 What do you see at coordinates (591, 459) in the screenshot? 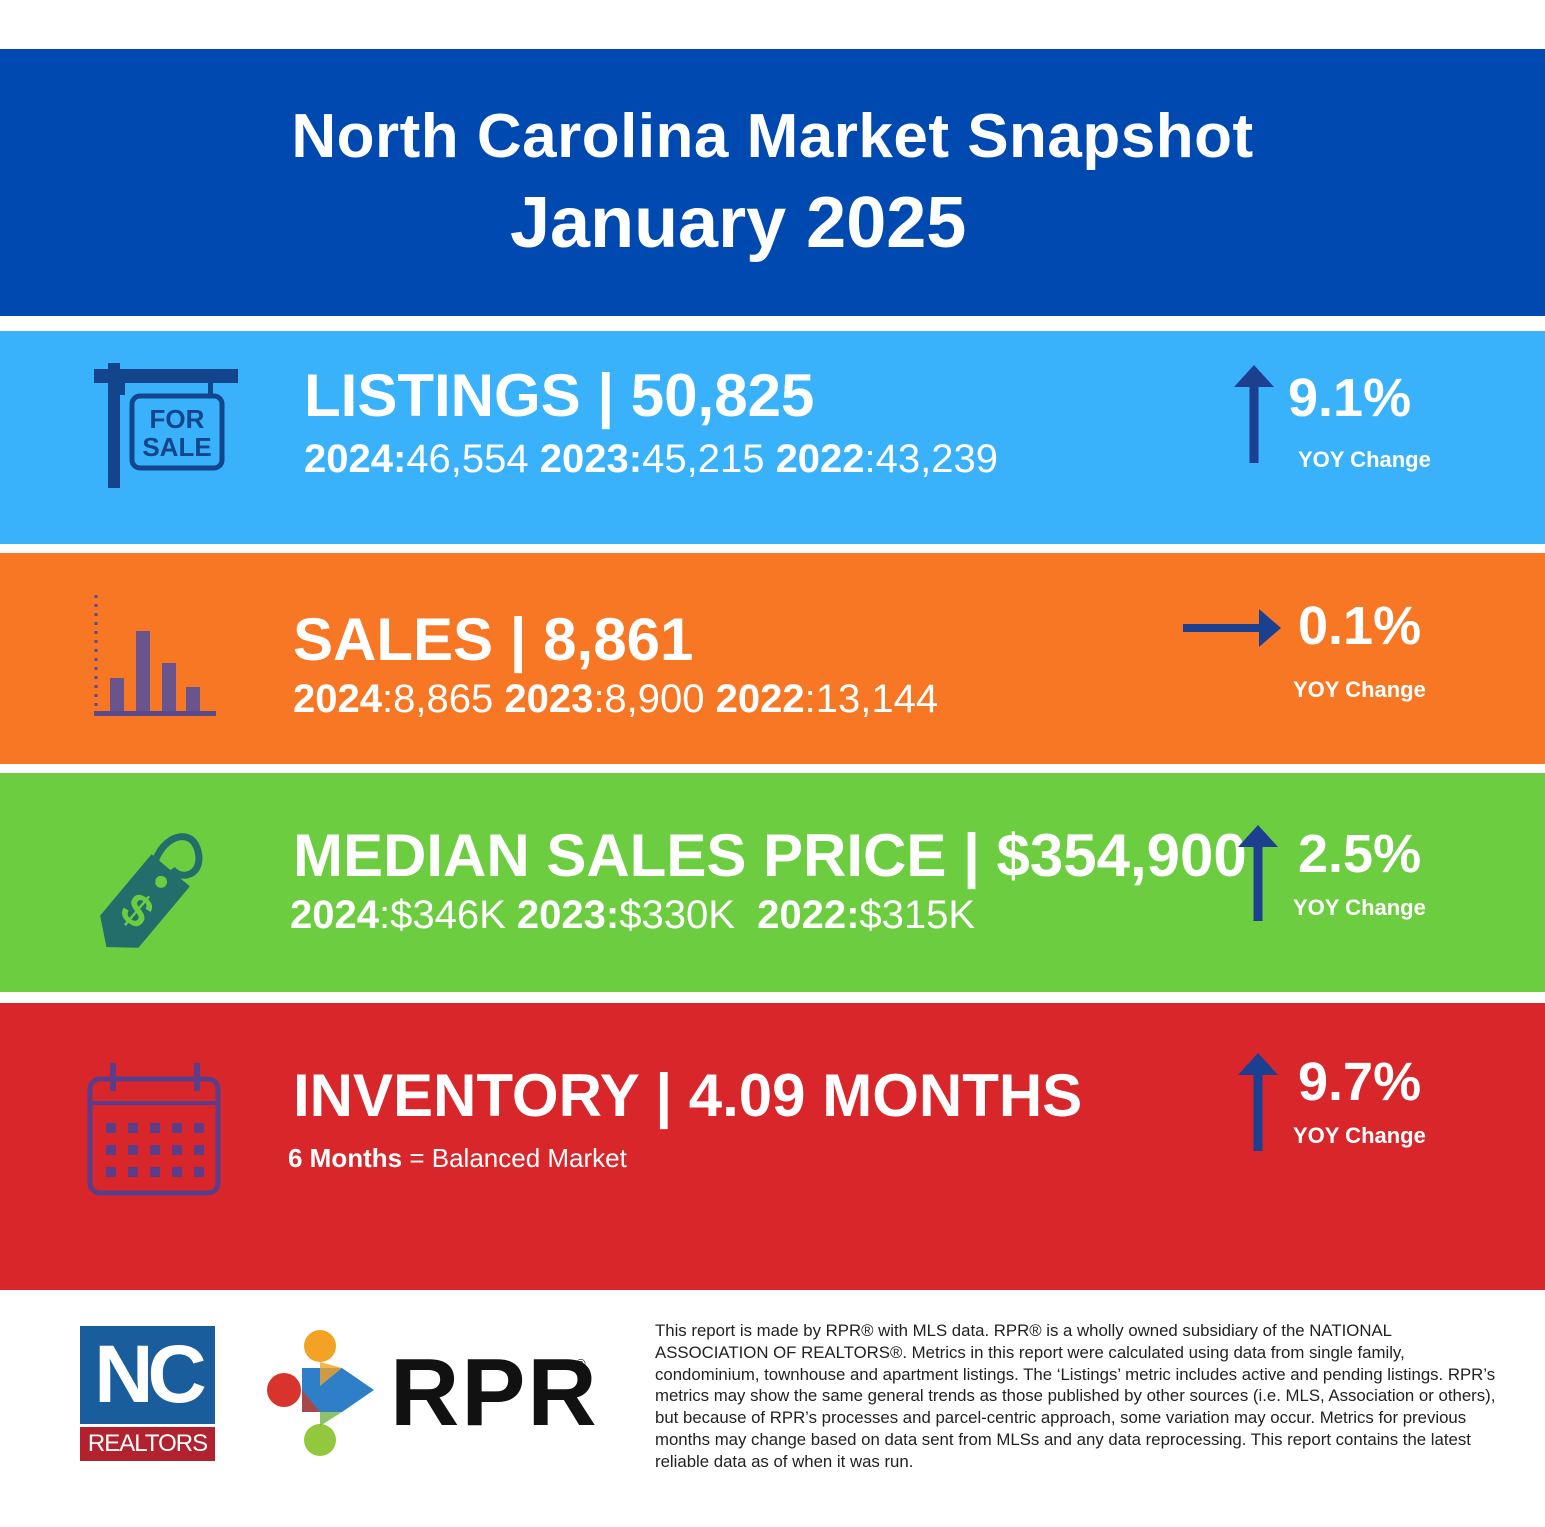
I see `listings-year-2023: 2023:` at bounding box center [591, 459].